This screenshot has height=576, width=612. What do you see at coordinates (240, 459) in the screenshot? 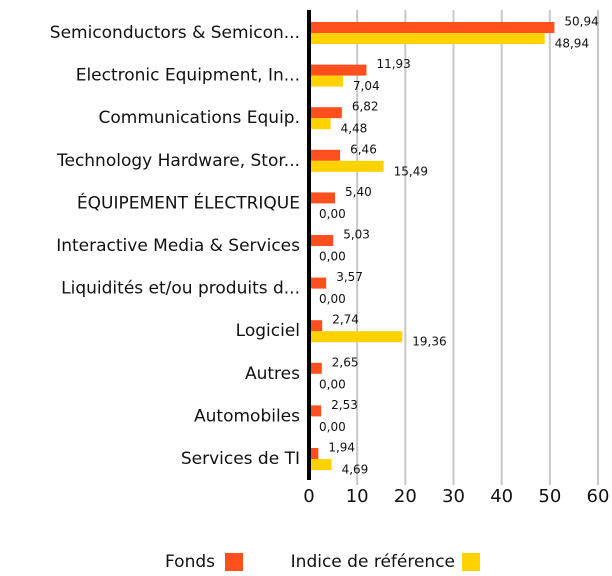
I see `category-label: Services de TI` at bounding box center [240, 459].